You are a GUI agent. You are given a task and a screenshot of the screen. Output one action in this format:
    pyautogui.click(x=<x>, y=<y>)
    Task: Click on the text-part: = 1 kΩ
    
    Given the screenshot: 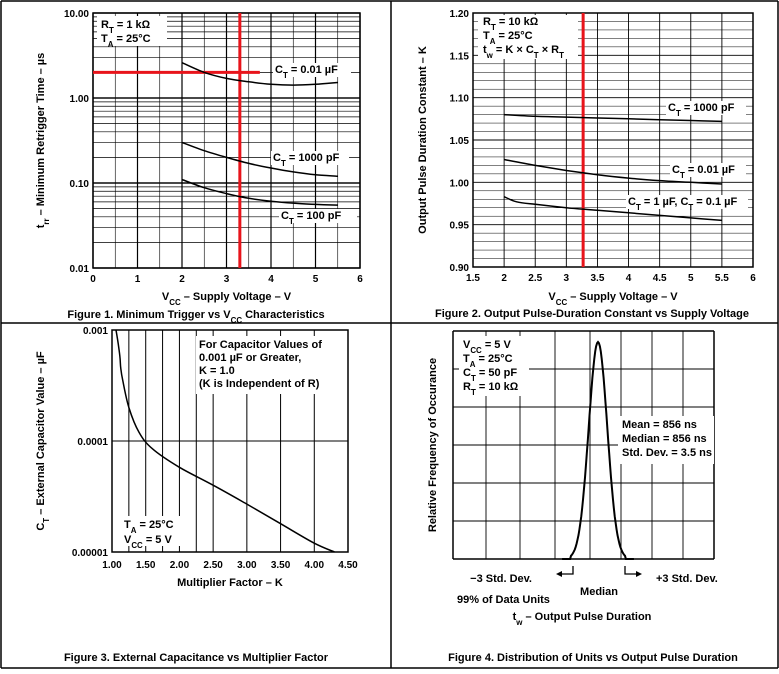 What is the action you would take?
    pyautogui.click(x=132, y=25)
    